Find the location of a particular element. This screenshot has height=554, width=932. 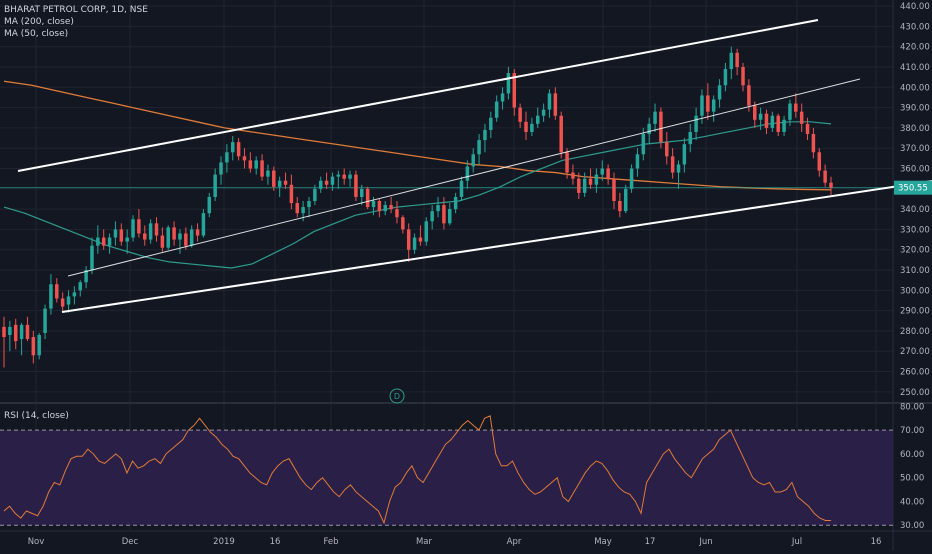

price-axis-label: 410.00 is located at coordinates (915, 68).